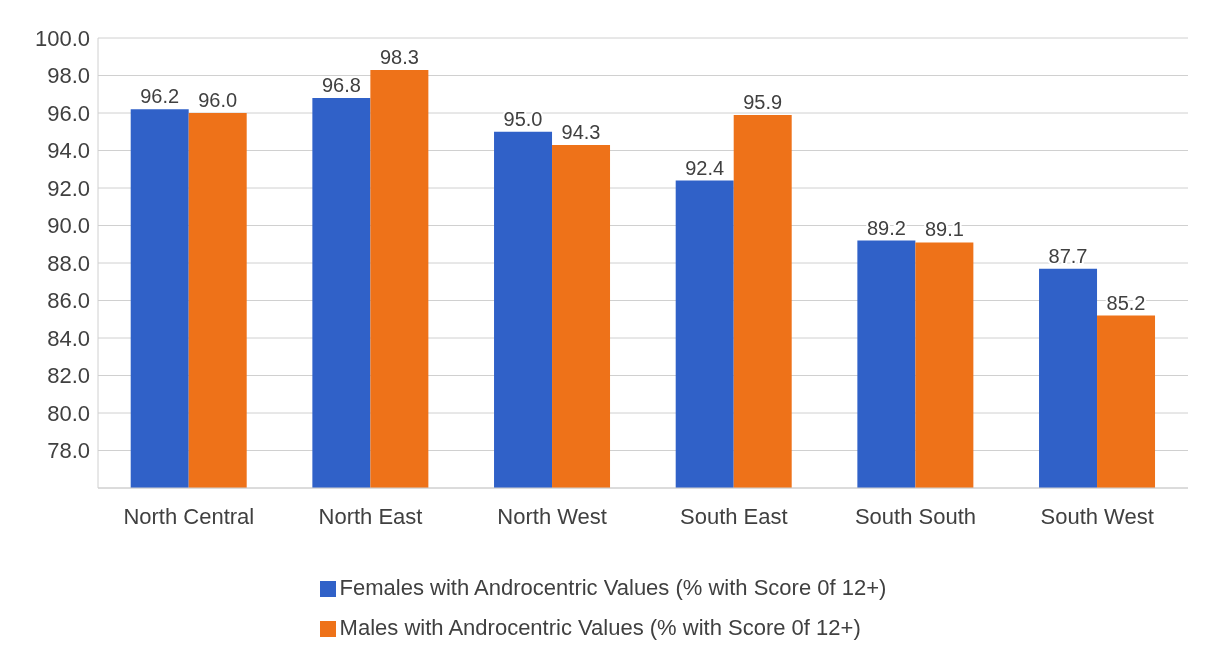 Image resolution: width=1226 pixels, height=666 pixels. What do you see at coordinates (600, 627) in the screenshot?
I see `legend-label: Males with Androcentric Values (% with Score 0f 12+)` at bounding box center [600, 627].